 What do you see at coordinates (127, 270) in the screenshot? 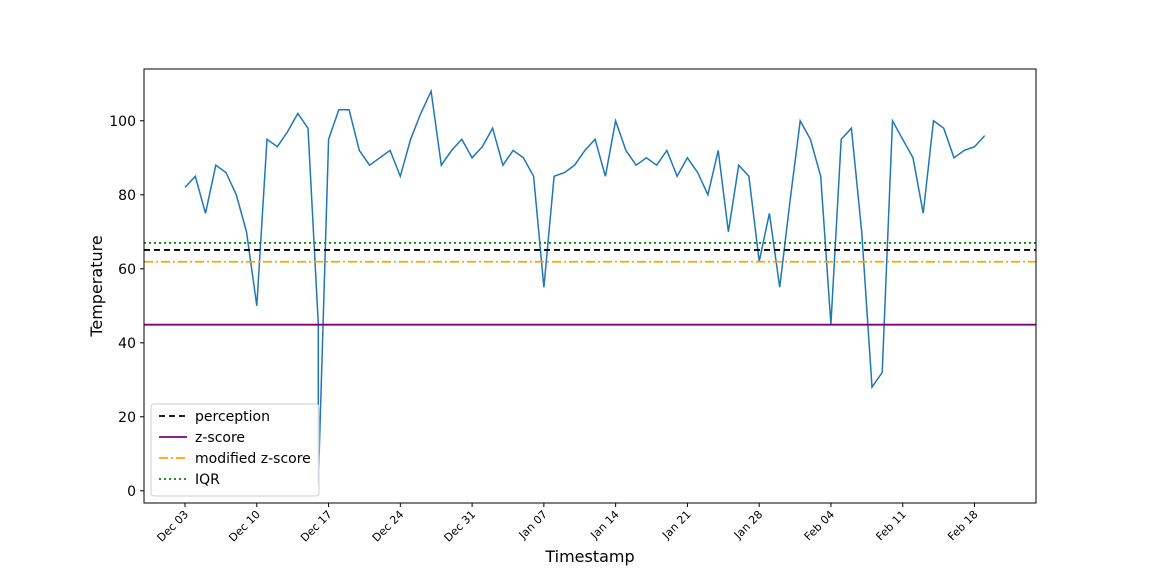
I see `y-tick-label: 60` at bounding box center [127, 270].